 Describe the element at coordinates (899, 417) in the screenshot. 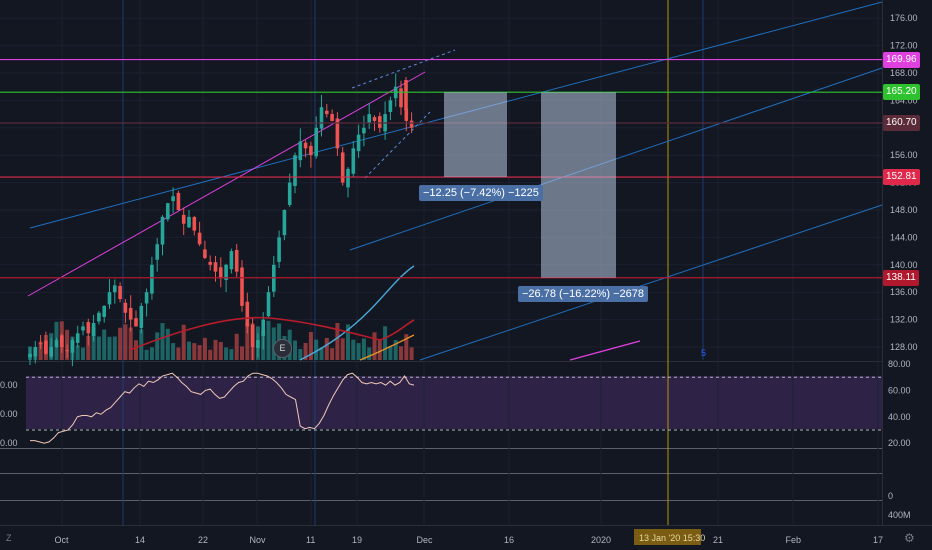

I see `rsi-tick-2: 40.00` at that location.